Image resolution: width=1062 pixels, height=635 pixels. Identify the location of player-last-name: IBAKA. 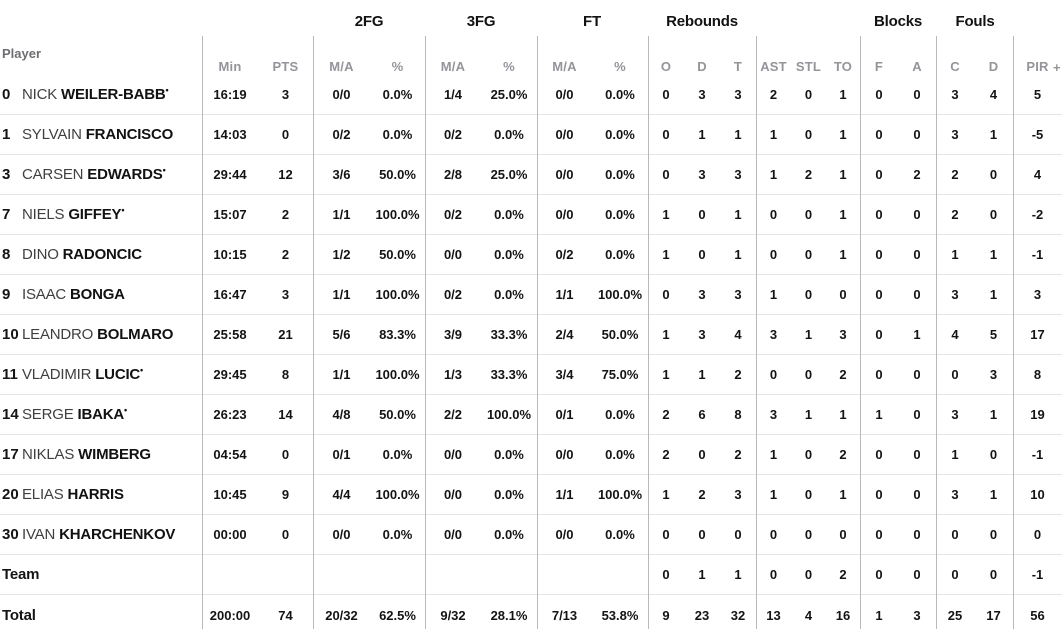
(100, 414).